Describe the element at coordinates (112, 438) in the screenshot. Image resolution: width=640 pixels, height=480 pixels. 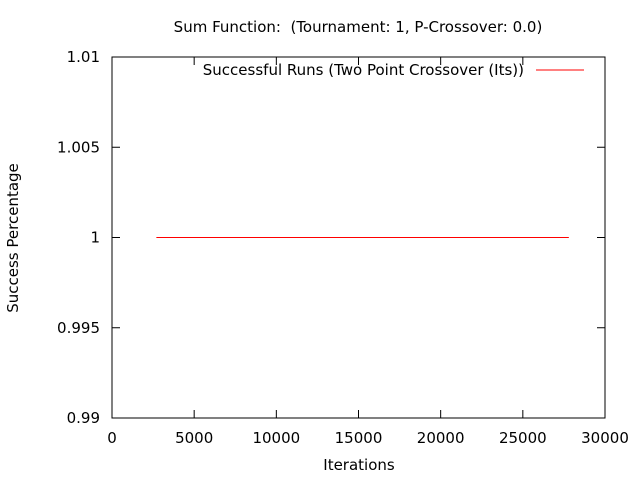
I see `x-tick-label: 0` at that location.